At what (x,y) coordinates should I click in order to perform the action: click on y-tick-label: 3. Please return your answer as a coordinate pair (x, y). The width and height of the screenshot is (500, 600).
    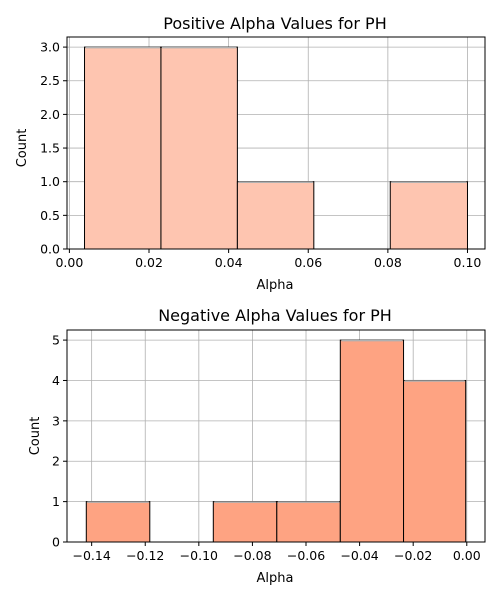
    Looking at the image, I should click on (56, 420).